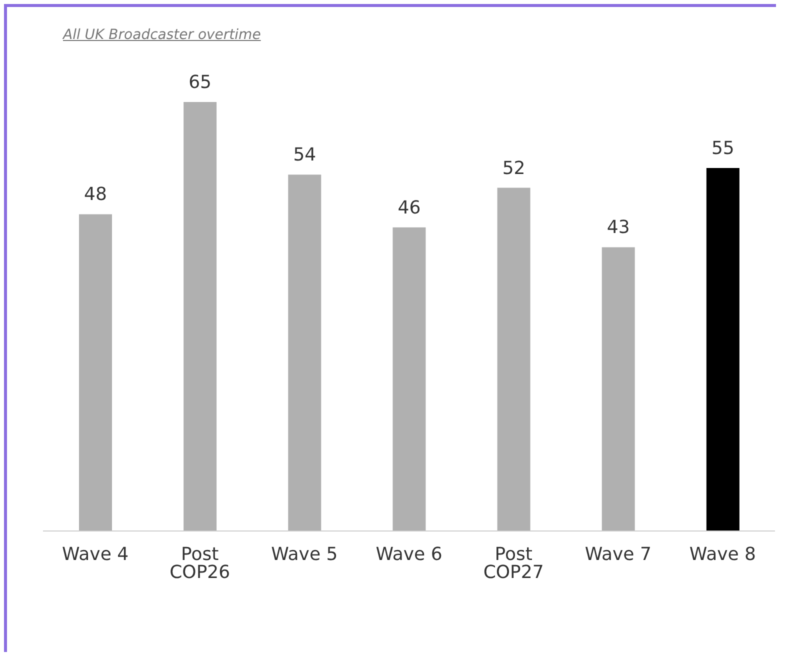 Image resolution: width=788 pixels, height=664 pixels. I want to click on data-label: 55, so click(722, 148).